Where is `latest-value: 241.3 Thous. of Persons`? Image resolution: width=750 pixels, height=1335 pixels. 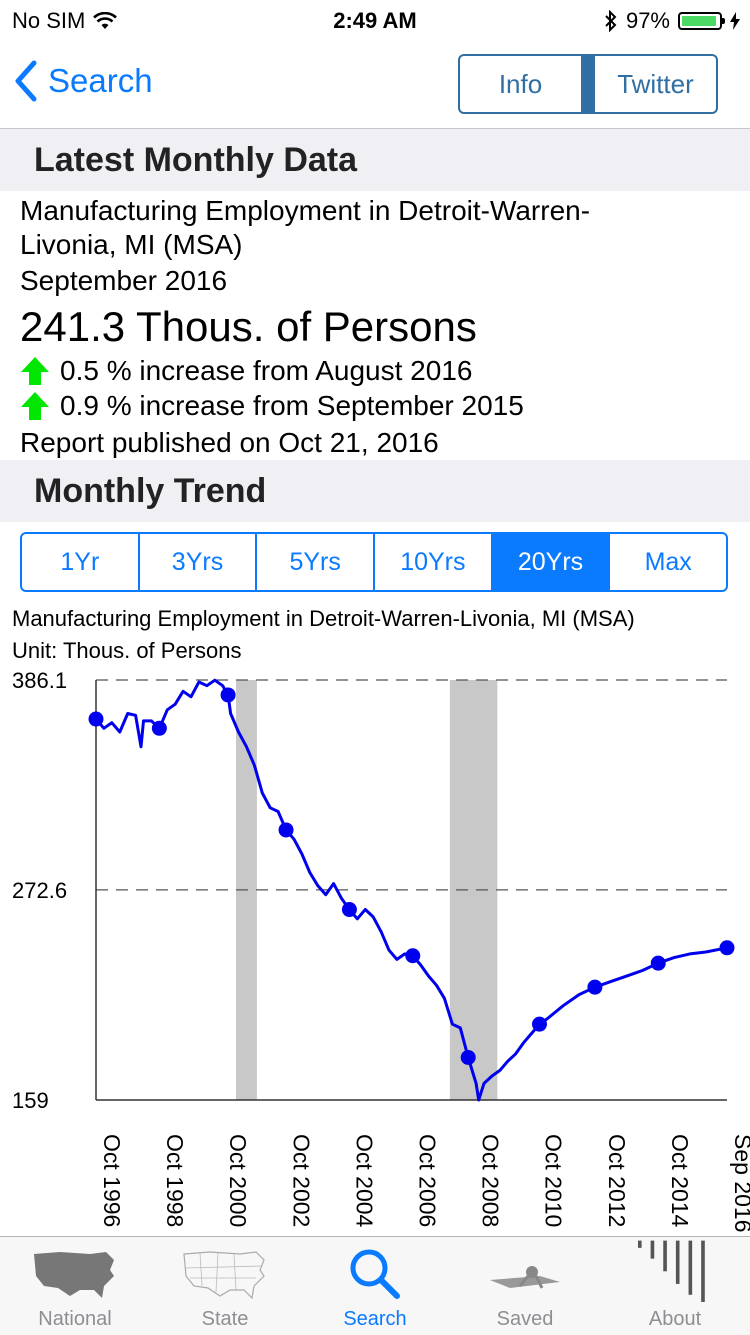 latest-value: 241.3 Thous. of Persons is located at coordinates (248, 326).